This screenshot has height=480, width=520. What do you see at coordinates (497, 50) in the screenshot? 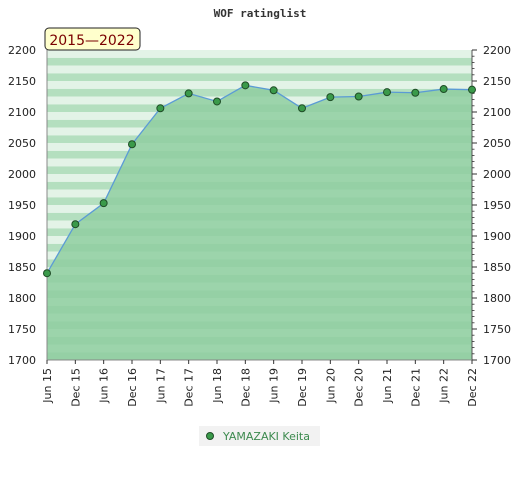
I see `y-tick-label-right: 2200` at bounding box center [497, 50].